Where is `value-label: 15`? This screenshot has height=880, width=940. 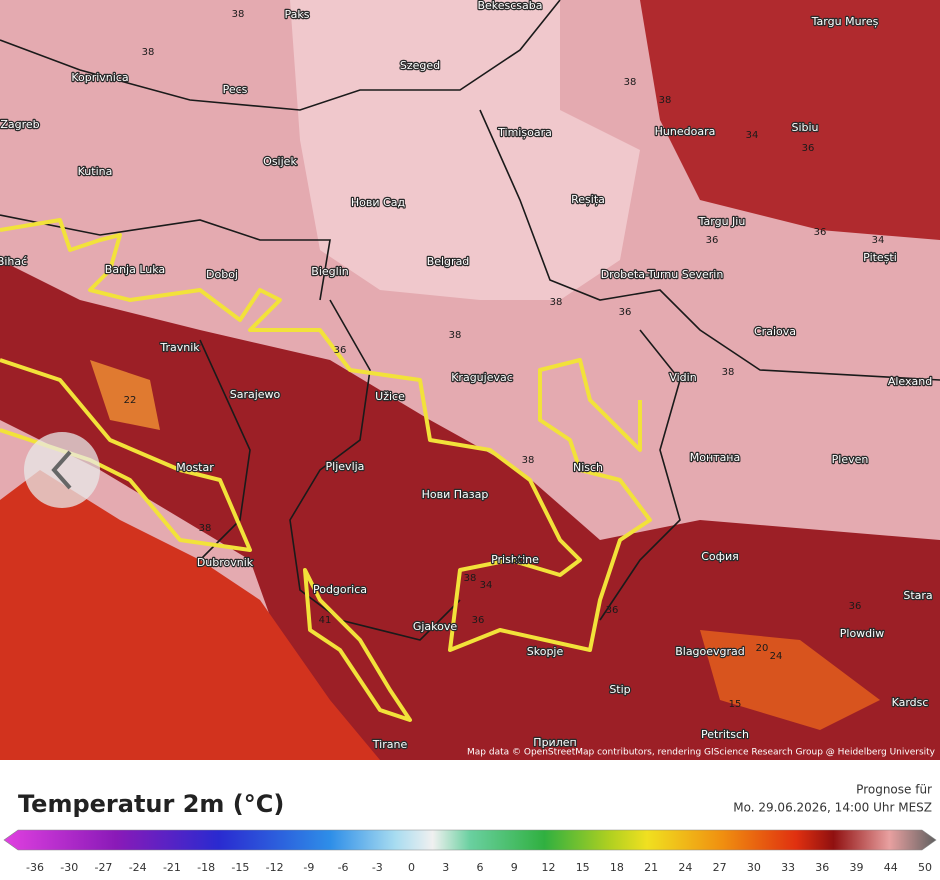
value-label: 15 is located at coordinates (735, 704).